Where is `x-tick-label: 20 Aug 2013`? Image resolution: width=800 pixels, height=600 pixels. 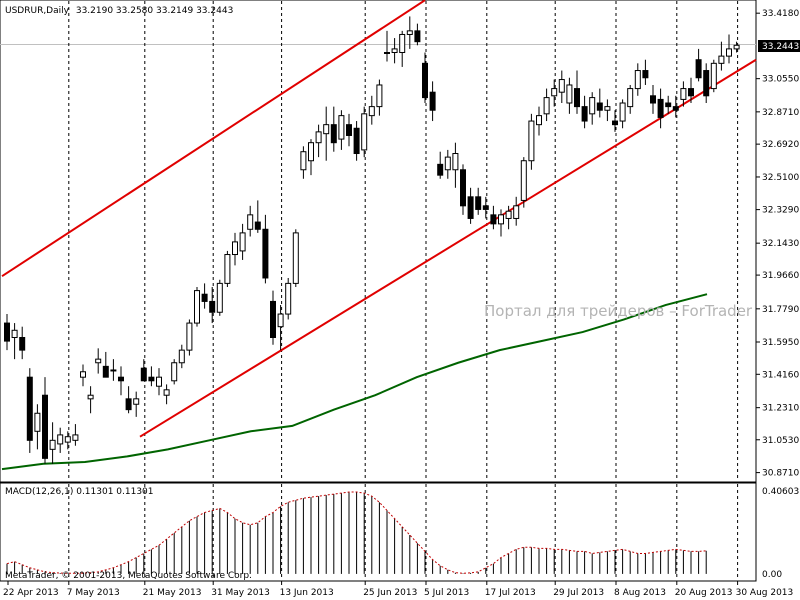 x-tick-label: 20 Aug 2013 is located at coordinates (704, 593).